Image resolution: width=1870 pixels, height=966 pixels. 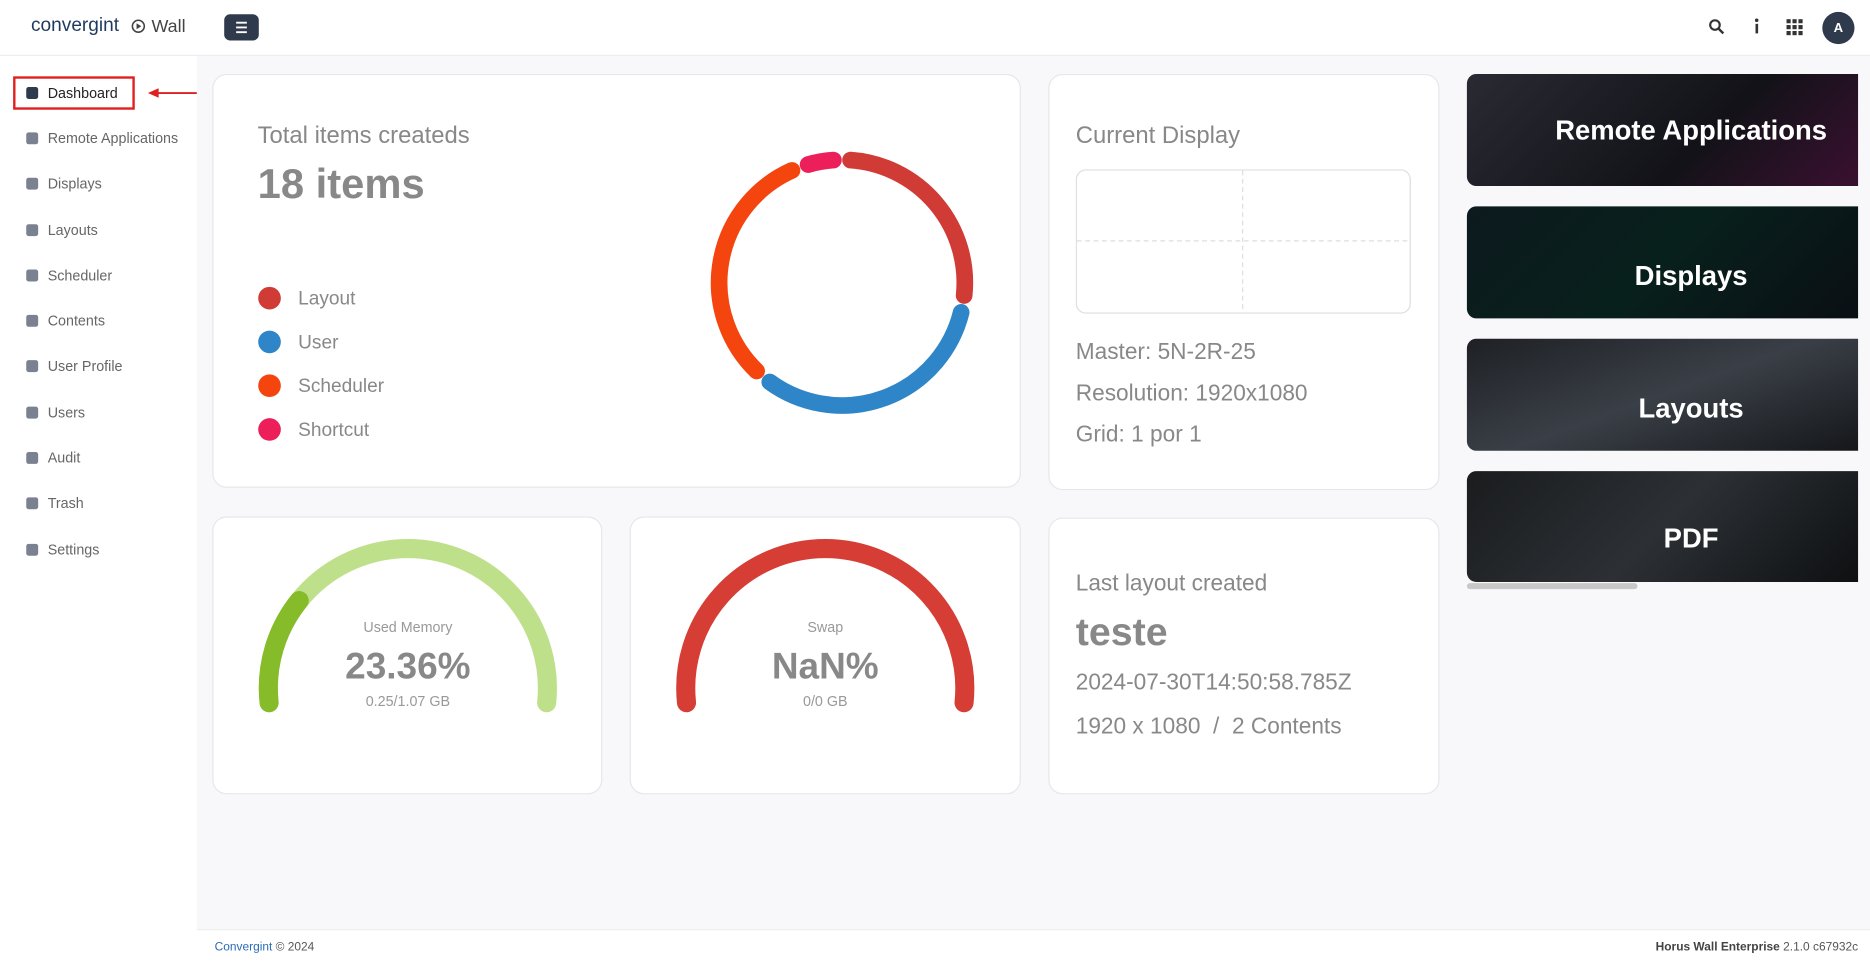 What do you see at coordinates (825, 666) in the screenshot?
I see `gauge-value: NaN%` at bounding box center [825, 666].